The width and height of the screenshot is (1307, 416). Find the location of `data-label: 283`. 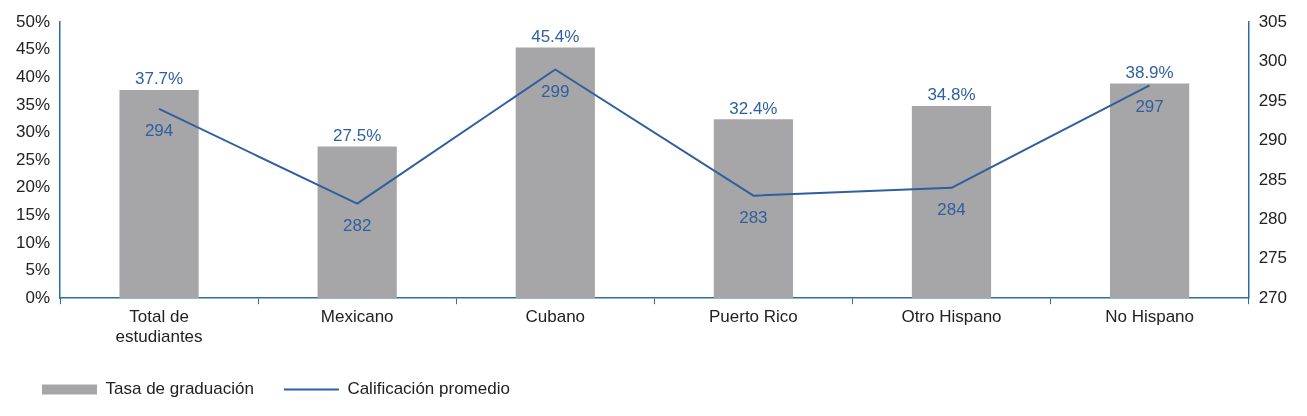

data-label: 283 is located at coordinates (753, 217).